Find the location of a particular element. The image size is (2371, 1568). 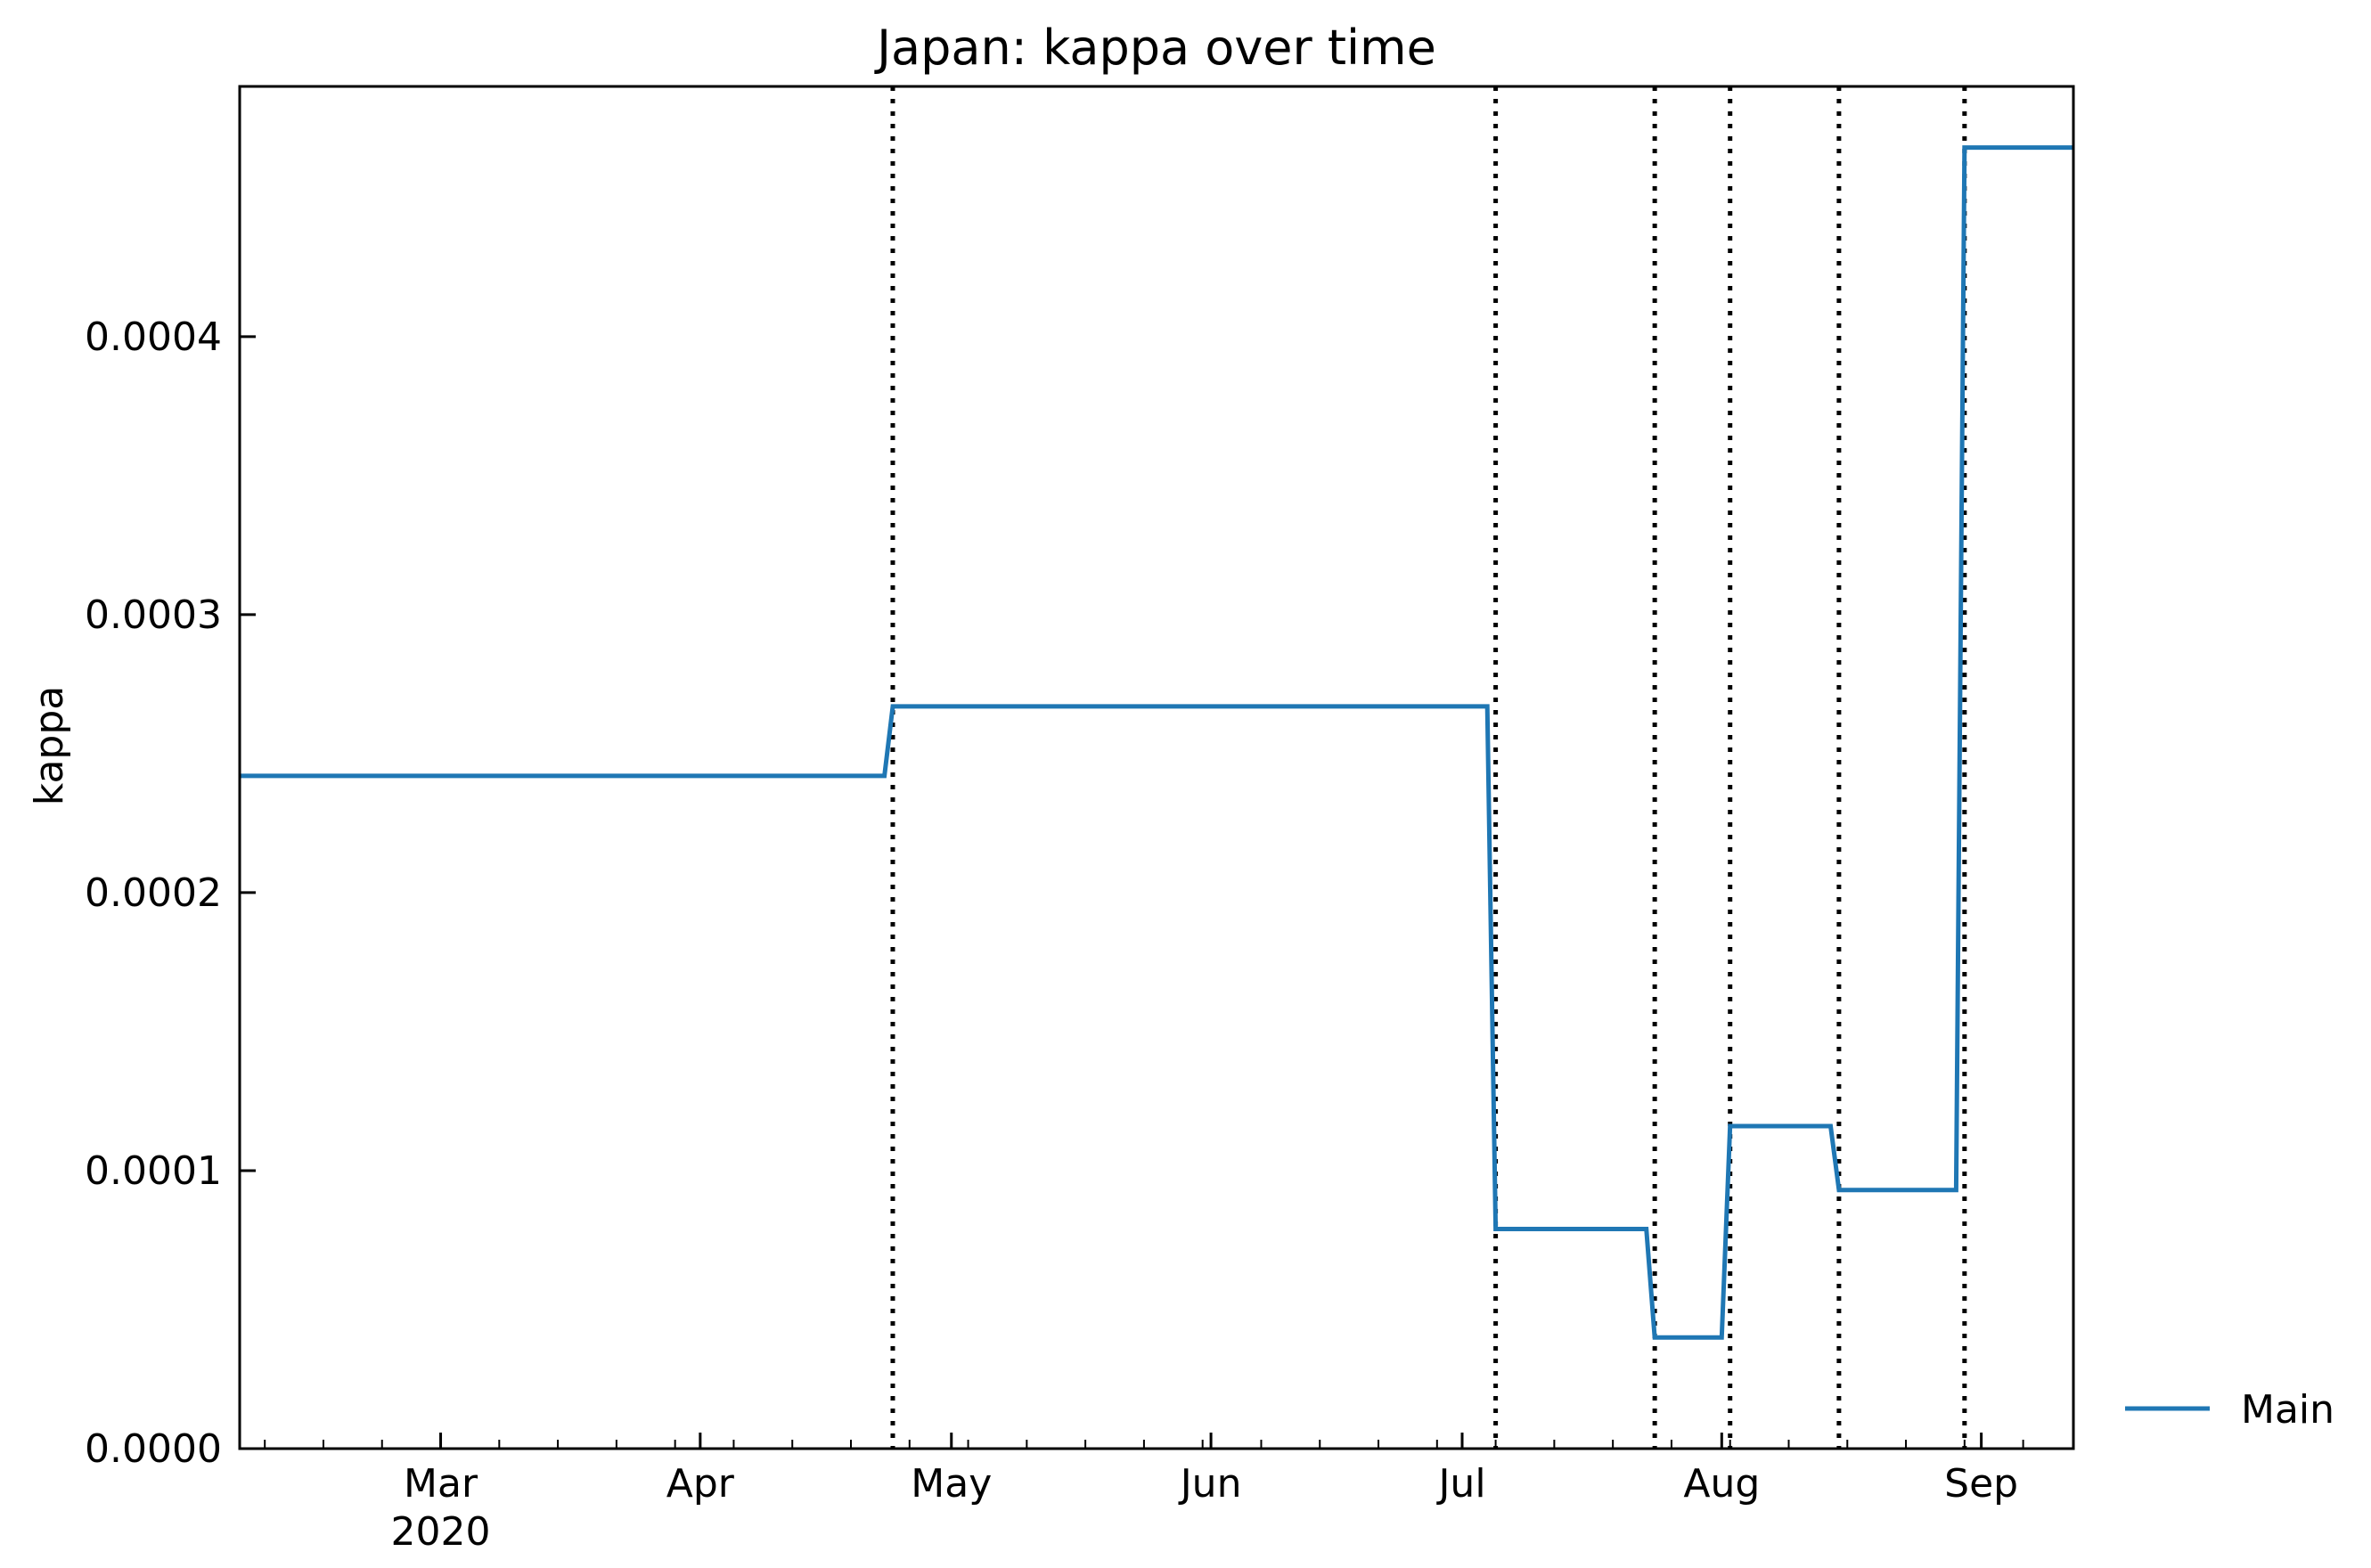

x-tick-label-5: Aug is located at coordinates (1722, 1484).